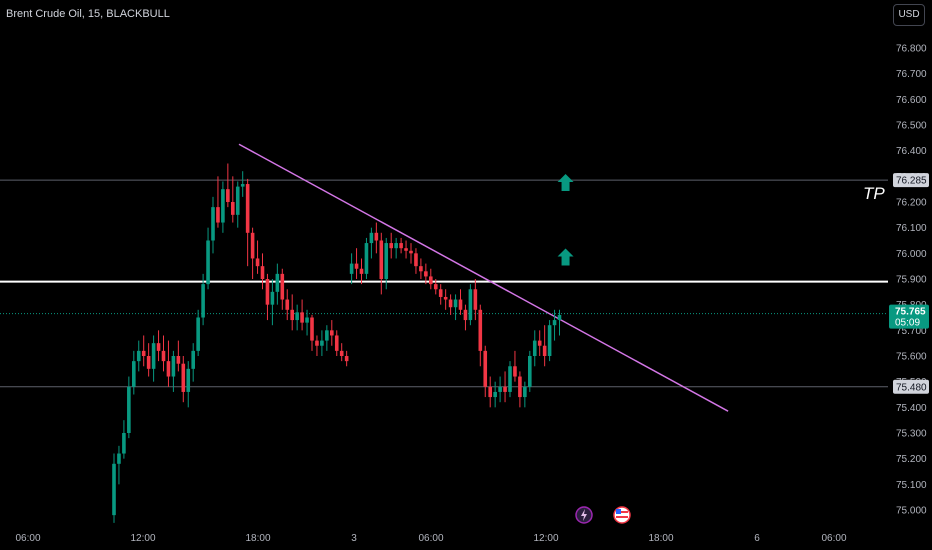 Image resolution: width=932 pixels, height=550 pixels. What do you see at coordinates (911, 331) in the screenshot?
I see `price-tick-label: 75.700` at bounding box center [911, 331].